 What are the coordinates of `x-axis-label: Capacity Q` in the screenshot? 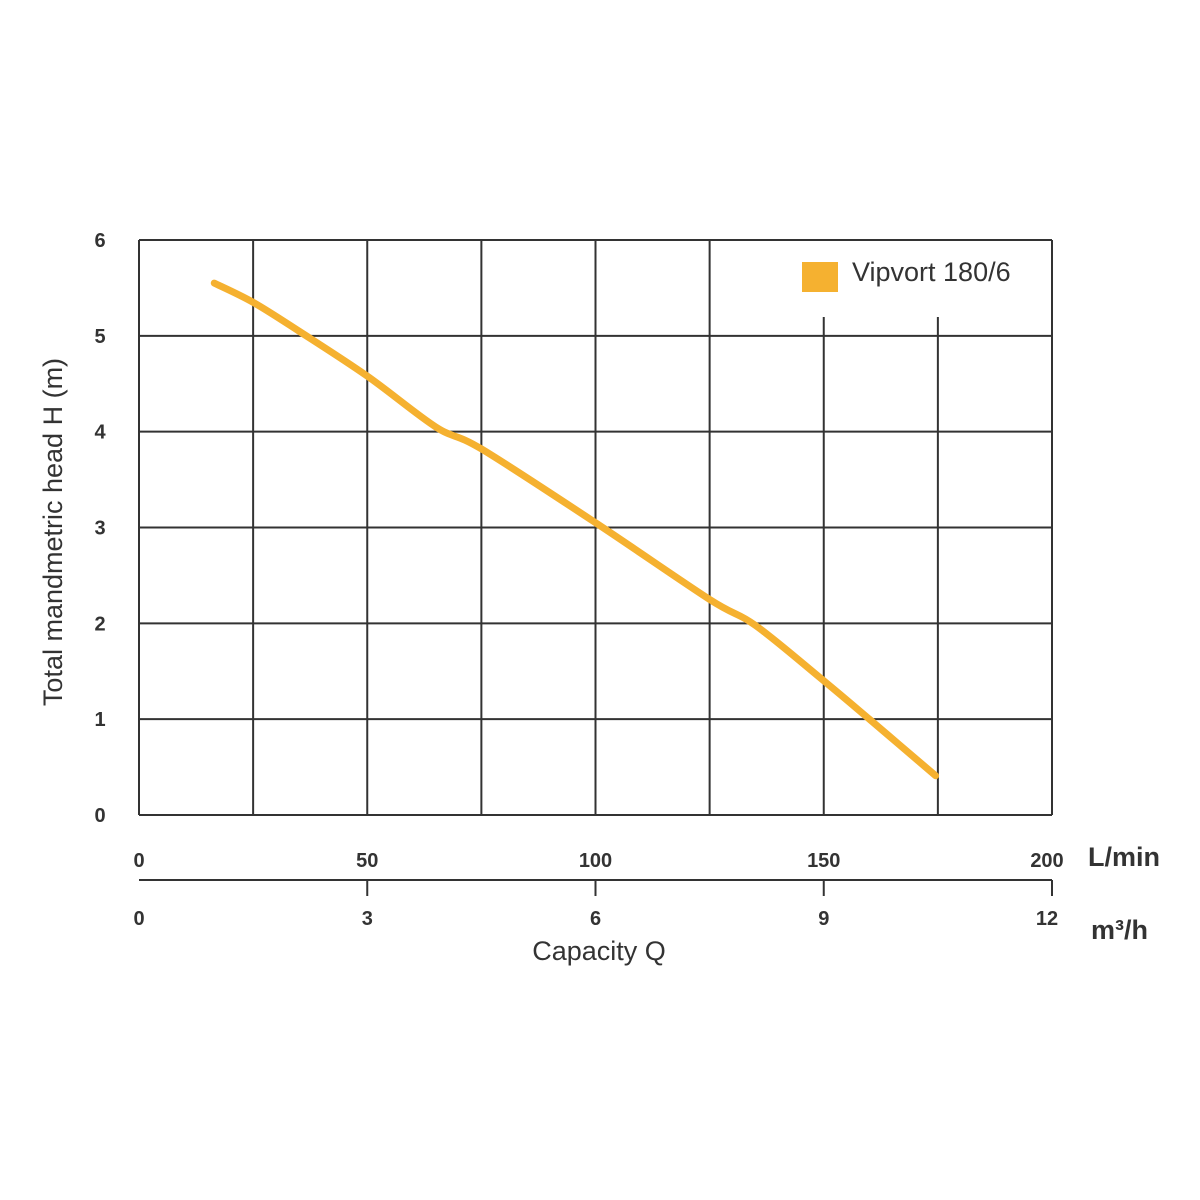 It's located at (599, 951).